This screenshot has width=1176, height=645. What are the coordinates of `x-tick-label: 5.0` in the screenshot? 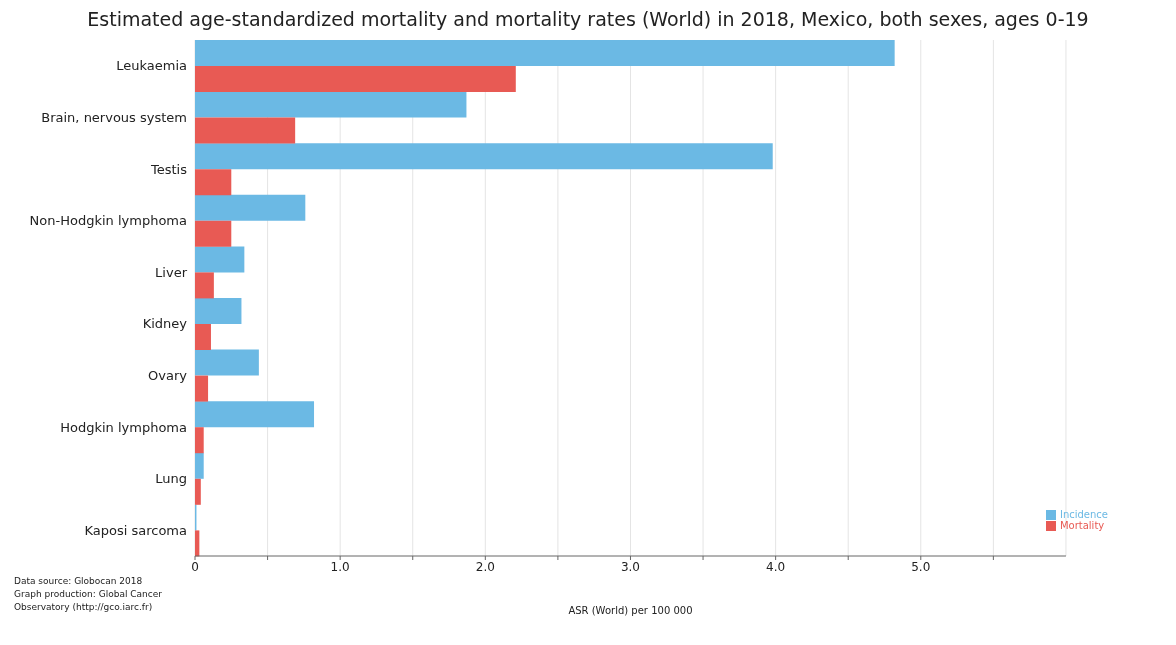 It's located at (921, 566).